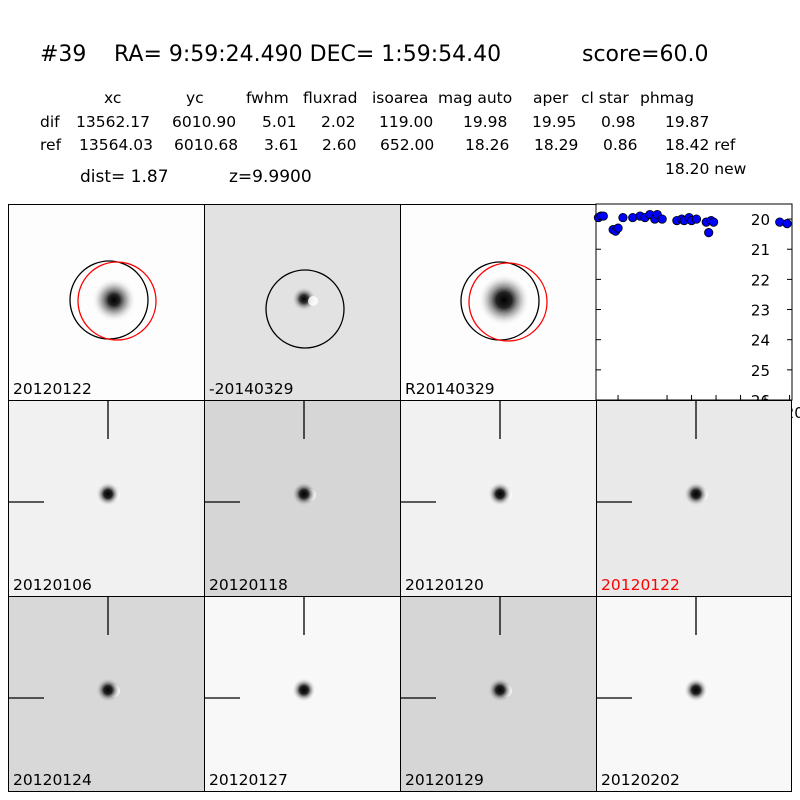  Describe the element at coordinates (281, 145) in the screenshot. I see `ref-fwhm: 3.61` at that location.